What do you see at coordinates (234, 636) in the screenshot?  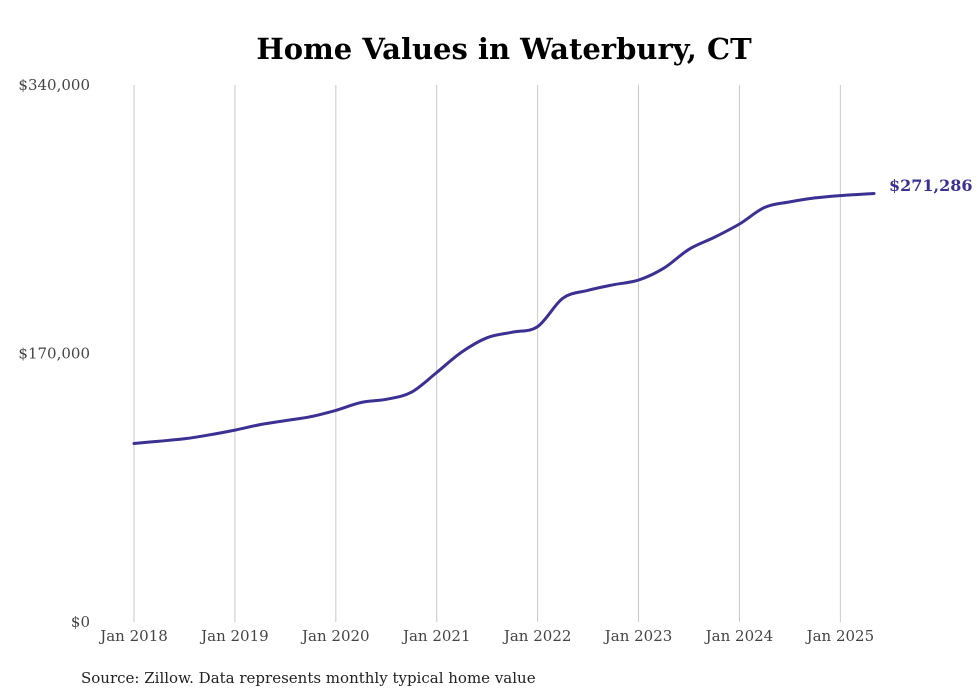 I see `x-tick-label: Jan 2019` at bounding box center [234, 636].